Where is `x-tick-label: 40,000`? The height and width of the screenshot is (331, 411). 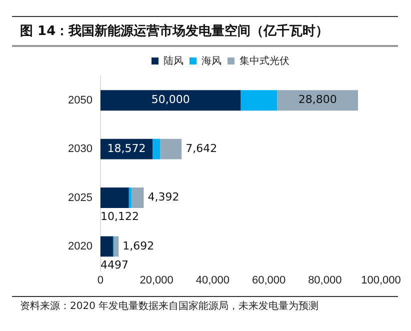 x-tick-label: 40,000 is located at coordinates (213, 280).